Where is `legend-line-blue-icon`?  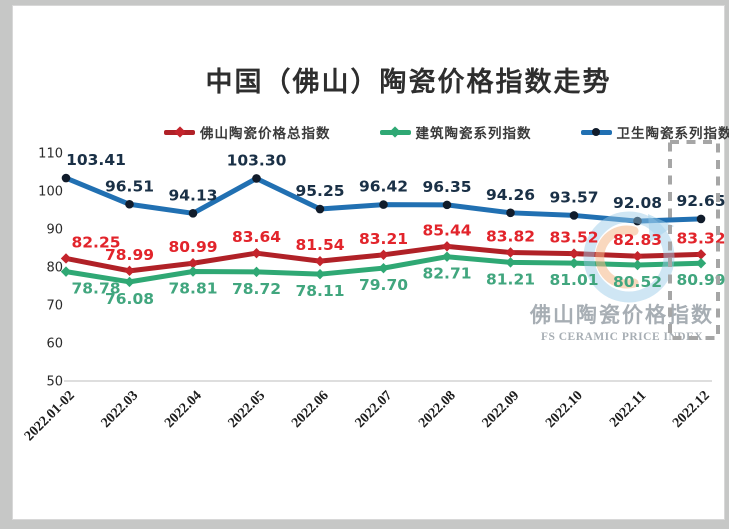
legend-line-blue-icon is located at coordinates (596, 132).